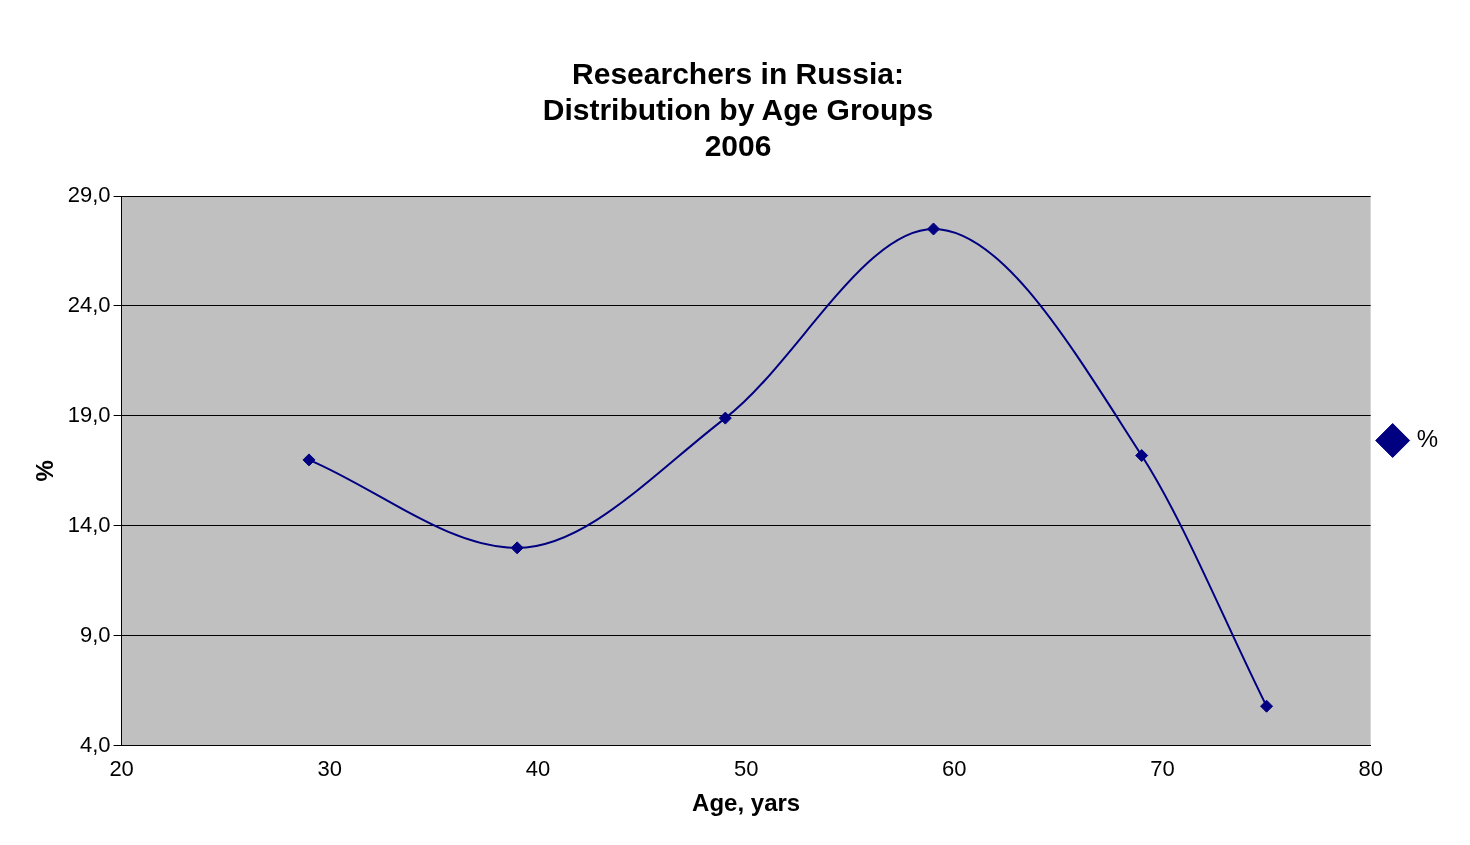 This screenshot has height=845, width=1470. What do you see at coordinates (45, 471) in the screenshot?
I see `y-axis-title: %` at bounding box center [45, 471].